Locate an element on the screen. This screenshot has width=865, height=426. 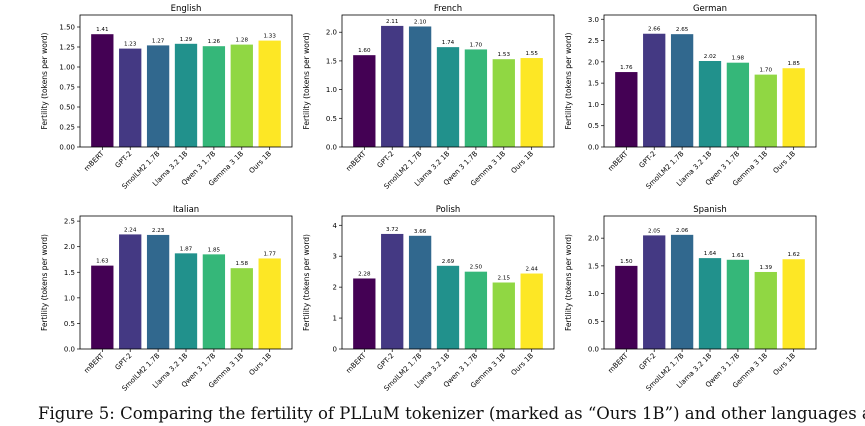
bar-value-label: 2.44 is located at coordinates (531, 270).